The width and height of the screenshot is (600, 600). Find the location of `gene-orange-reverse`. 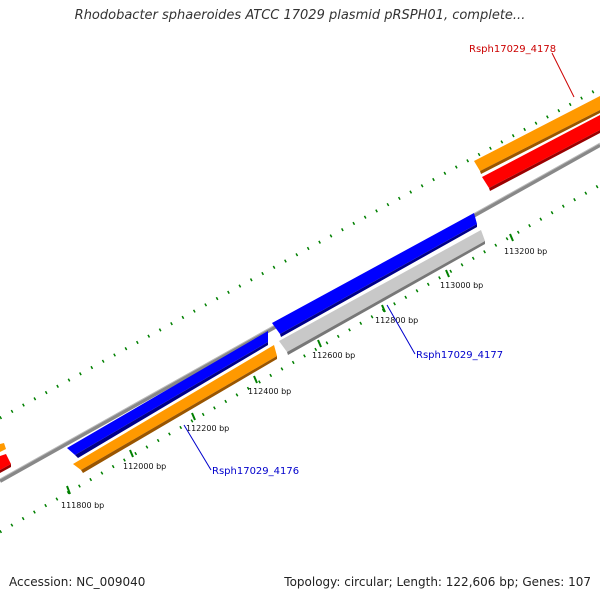

gene-orange-reverse is located at coordinates (175, 409).